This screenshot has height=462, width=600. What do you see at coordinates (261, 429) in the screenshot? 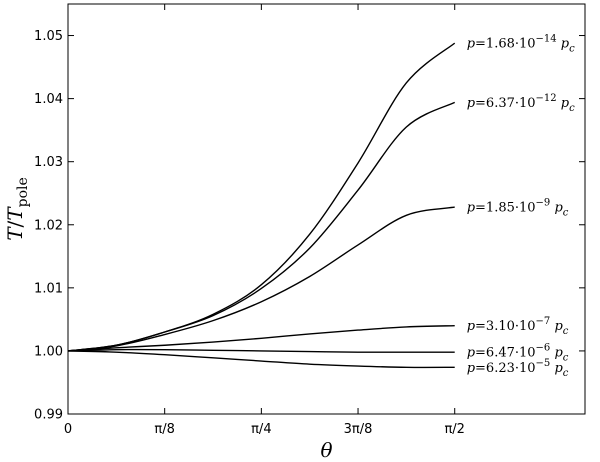
I see `x-tick-label: π/4` at bounding box center [261, 429].